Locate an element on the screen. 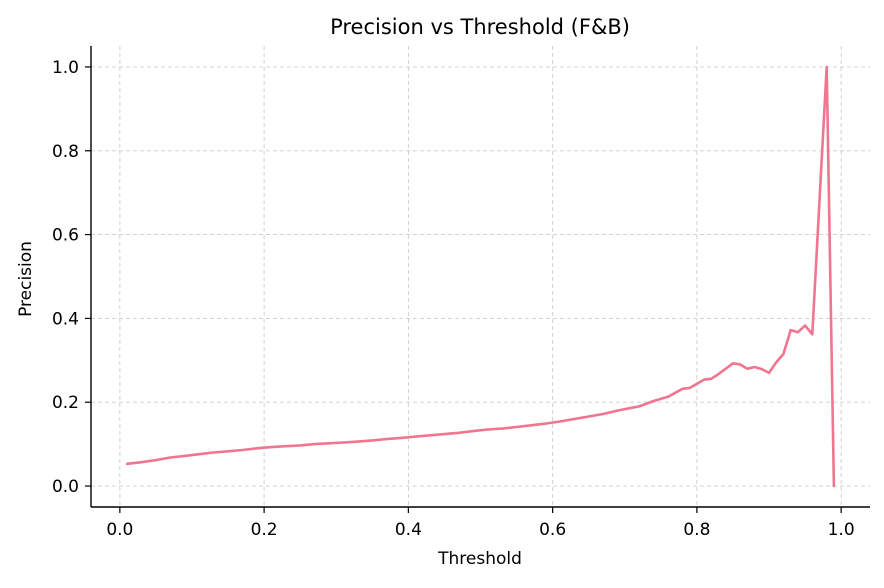  y-axis-label: Precision is located at coordinates (26, 279).